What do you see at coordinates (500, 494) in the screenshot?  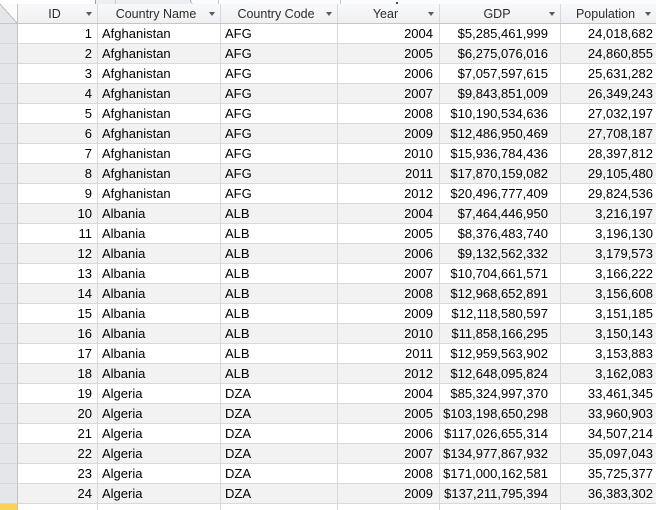 I see `cell-gdp: $137,211,795,394` at bounding box center [500, 494].